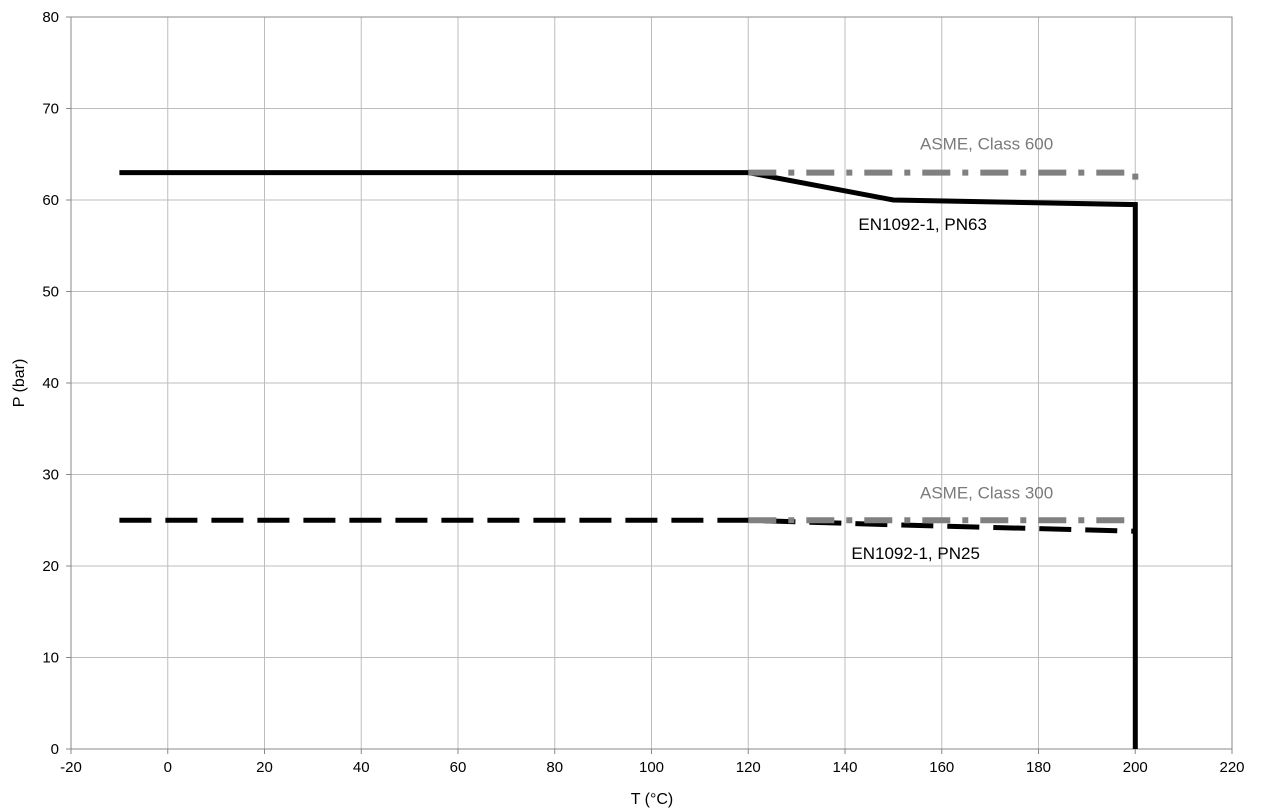 The image size is (1265, 809). I want to click on y-axis-title: P (bar), so click(19, 383).